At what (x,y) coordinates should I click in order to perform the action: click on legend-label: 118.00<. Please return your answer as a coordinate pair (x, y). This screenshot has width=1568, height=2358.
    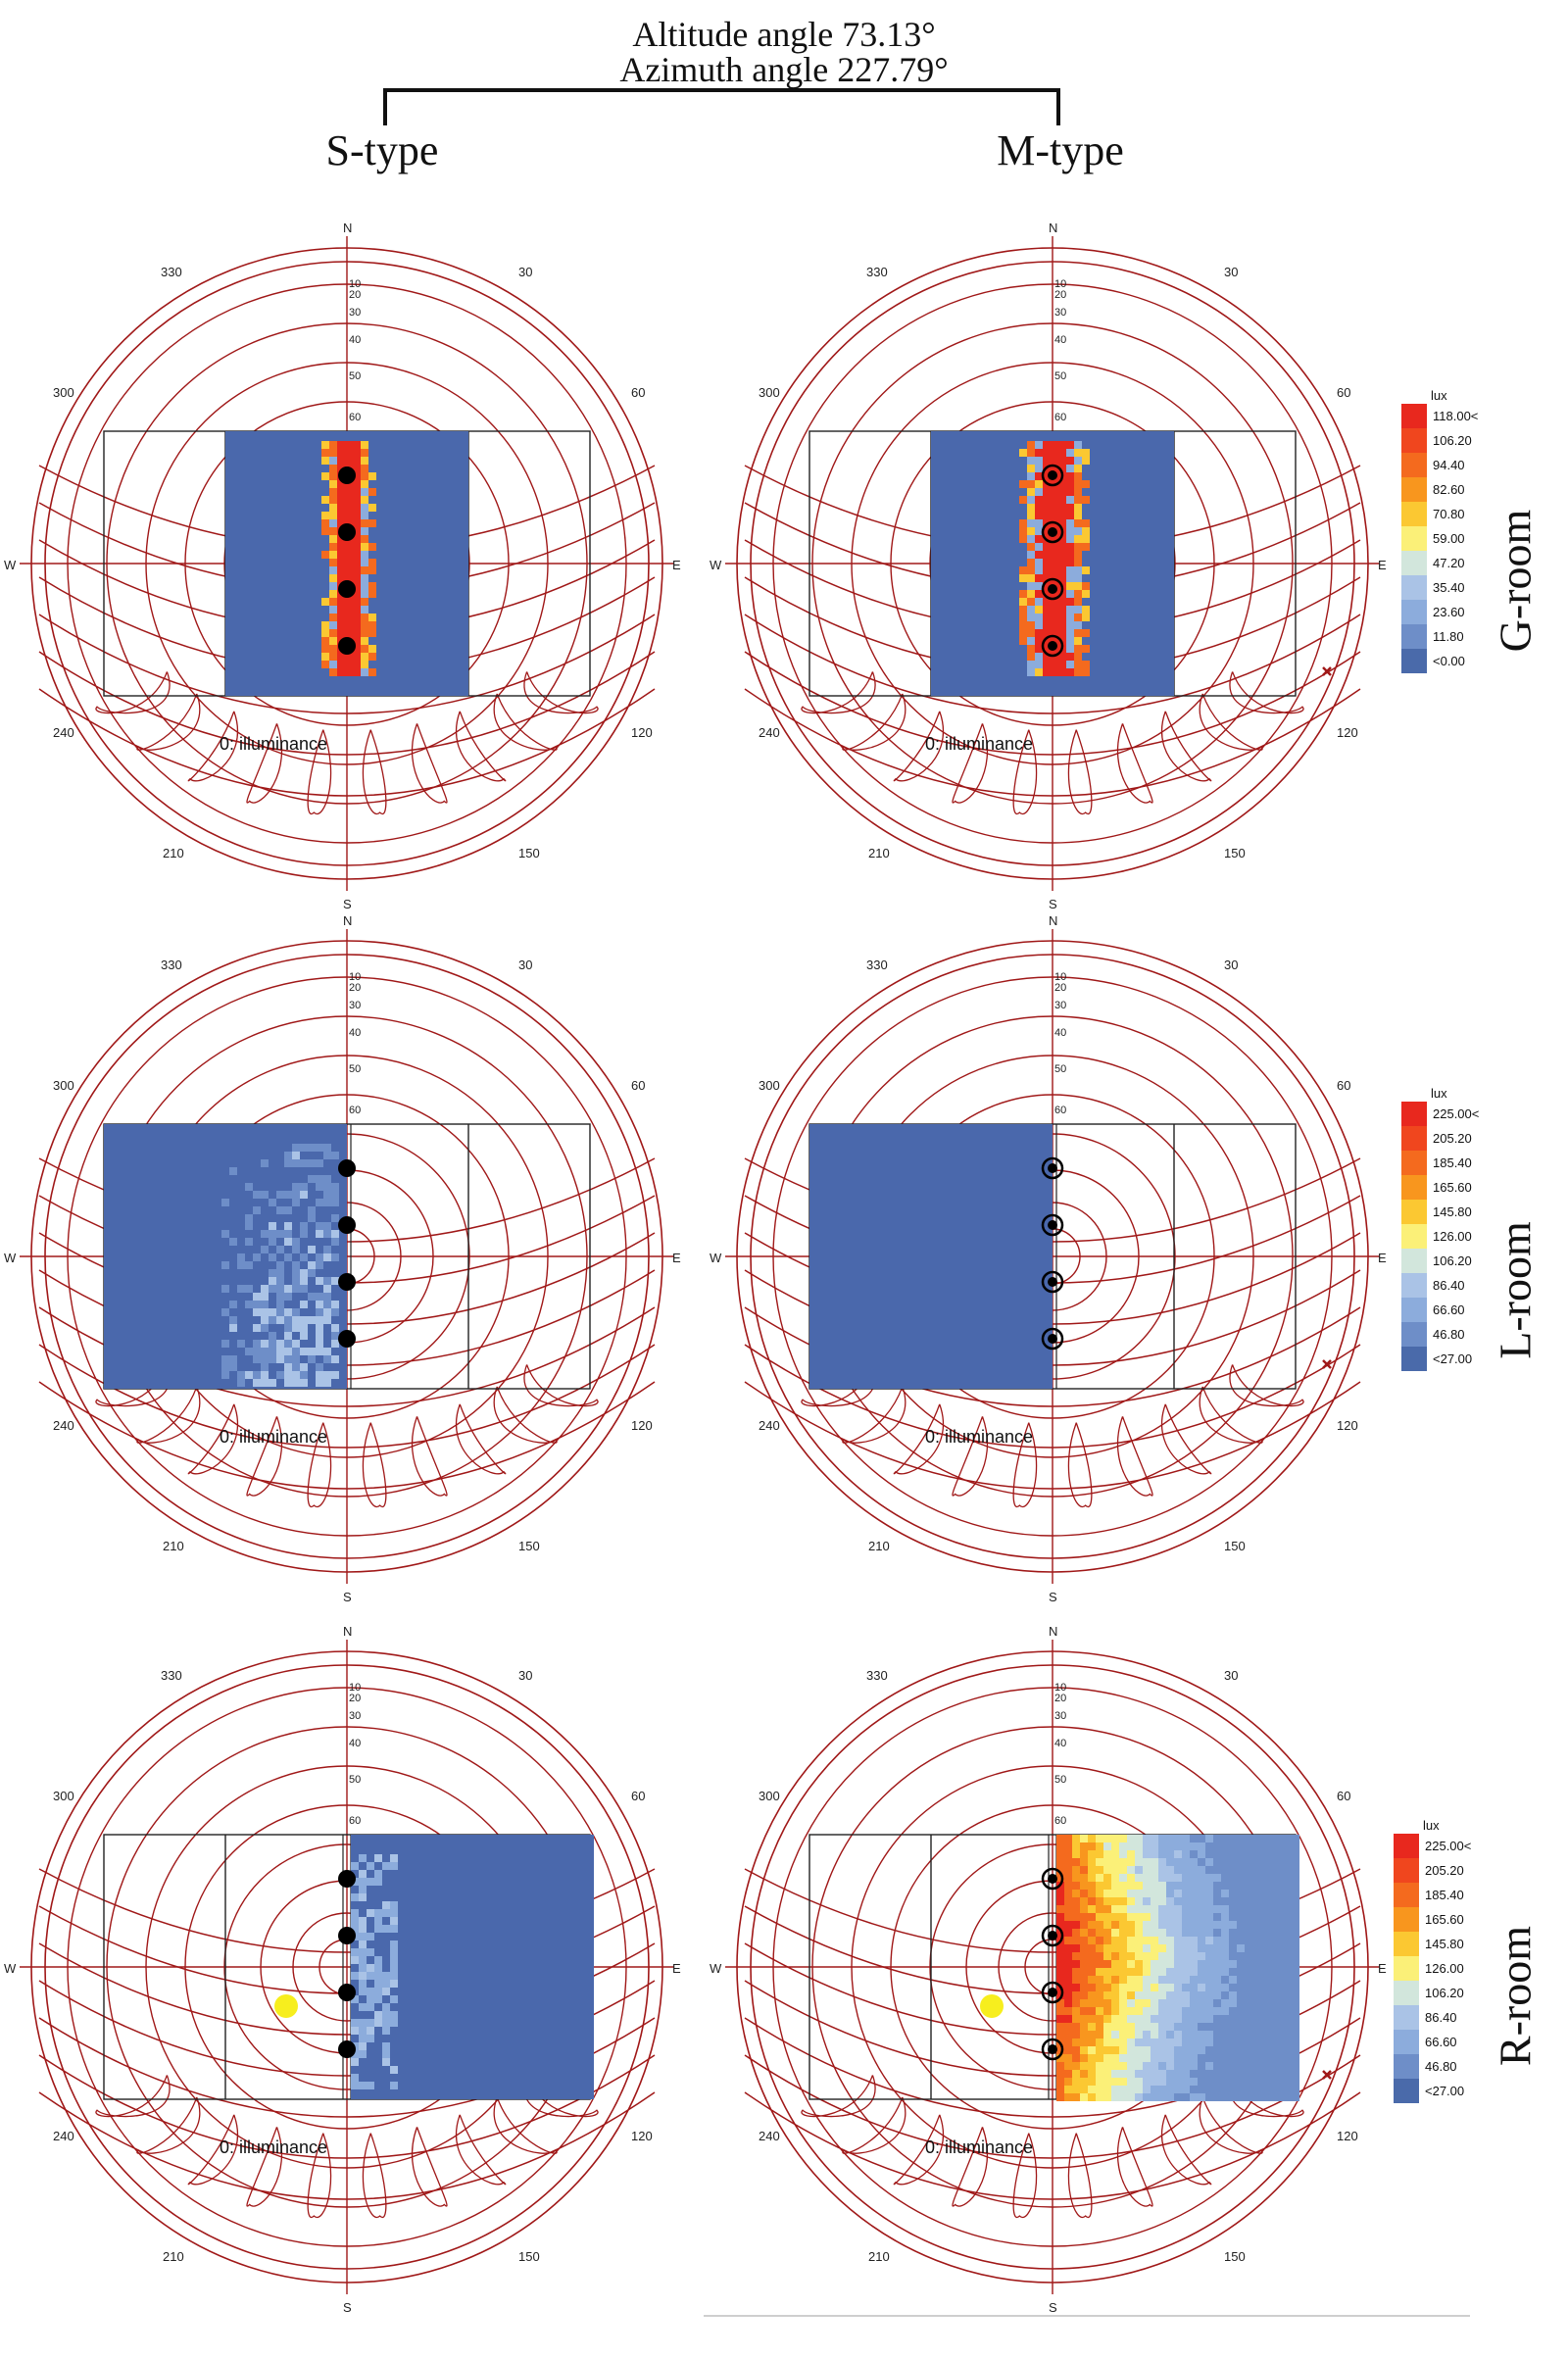
    Looking at the image, I should click on (1455, 416).